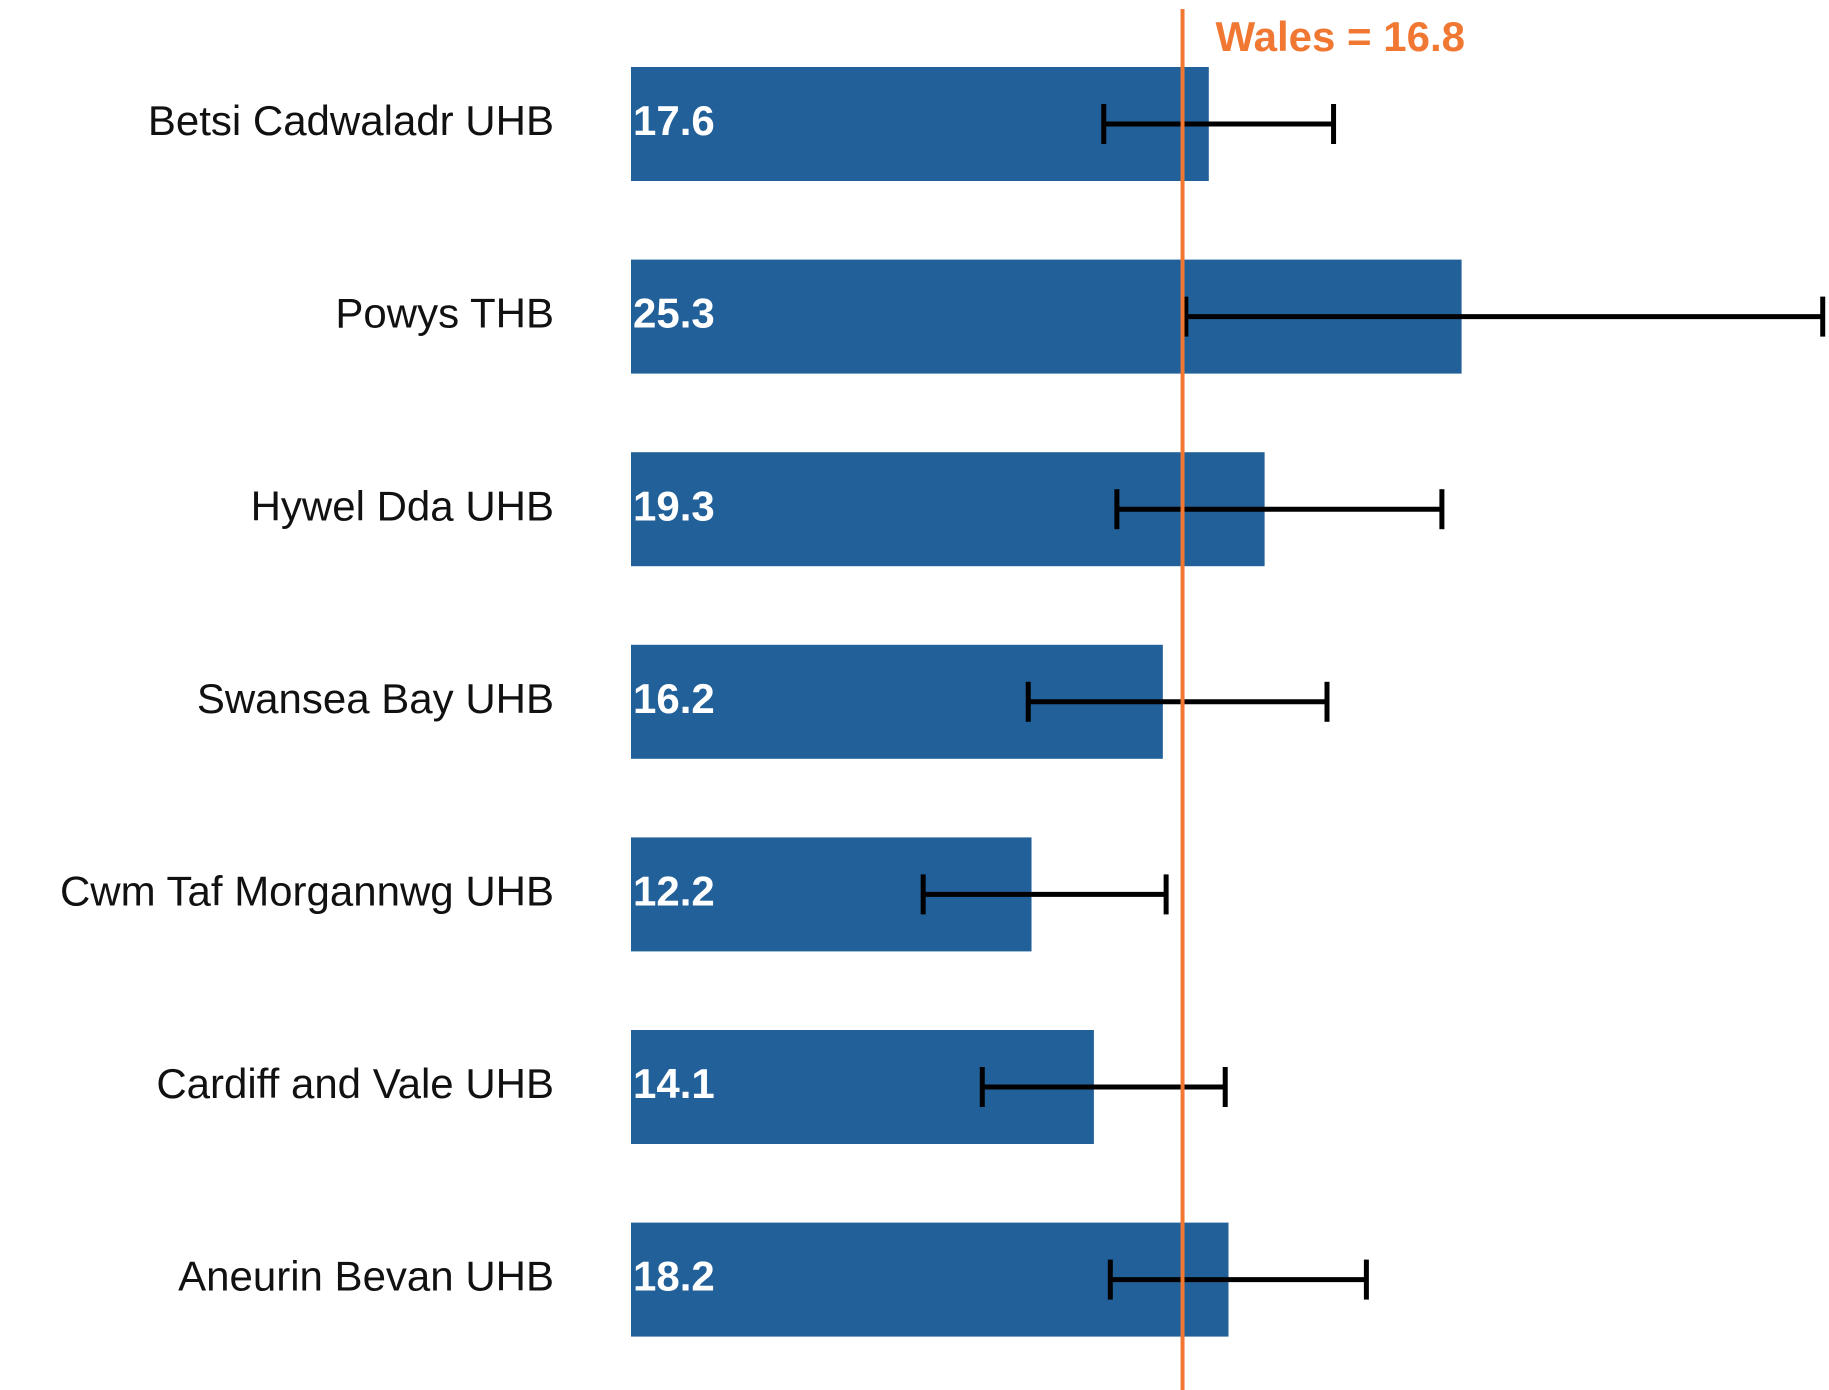 The height and width of the screenshot is (1390, 1829). I want to click on reference-label: Wales = 16.8, so click(1340, 36).